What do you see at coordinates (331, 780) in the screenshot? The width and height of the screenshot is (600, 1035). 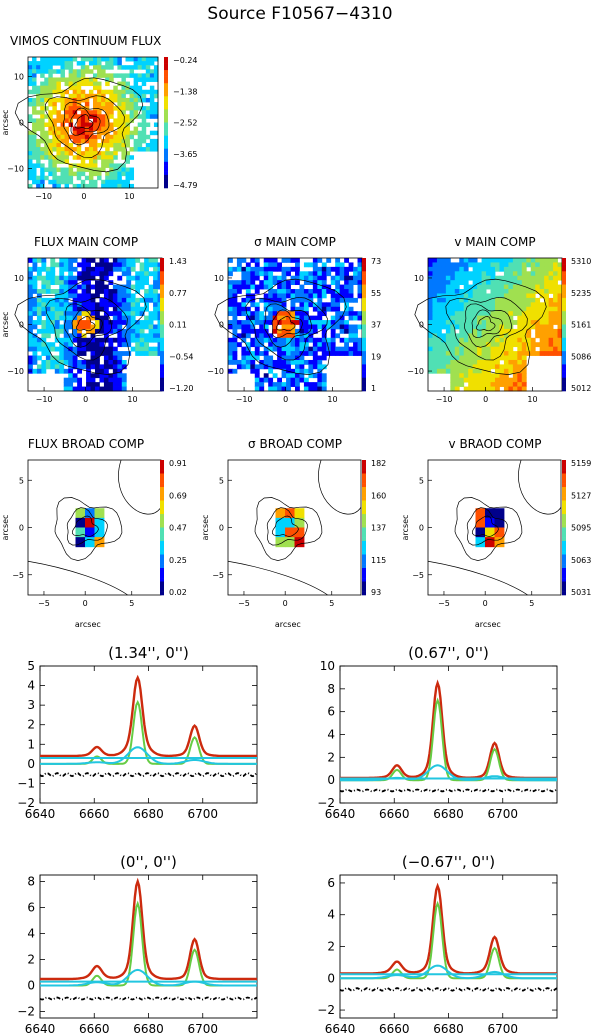 I see `y-tick-label: 0` at bounding box center [331, 780].